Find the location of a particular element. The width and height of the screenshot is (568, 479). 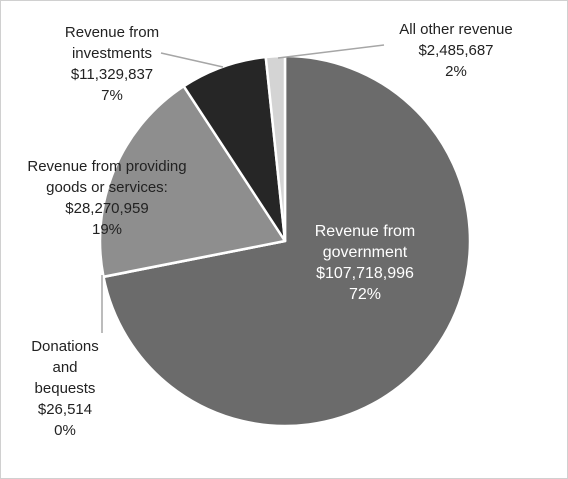

data-label-line: and is located at coordinates (64, 367).